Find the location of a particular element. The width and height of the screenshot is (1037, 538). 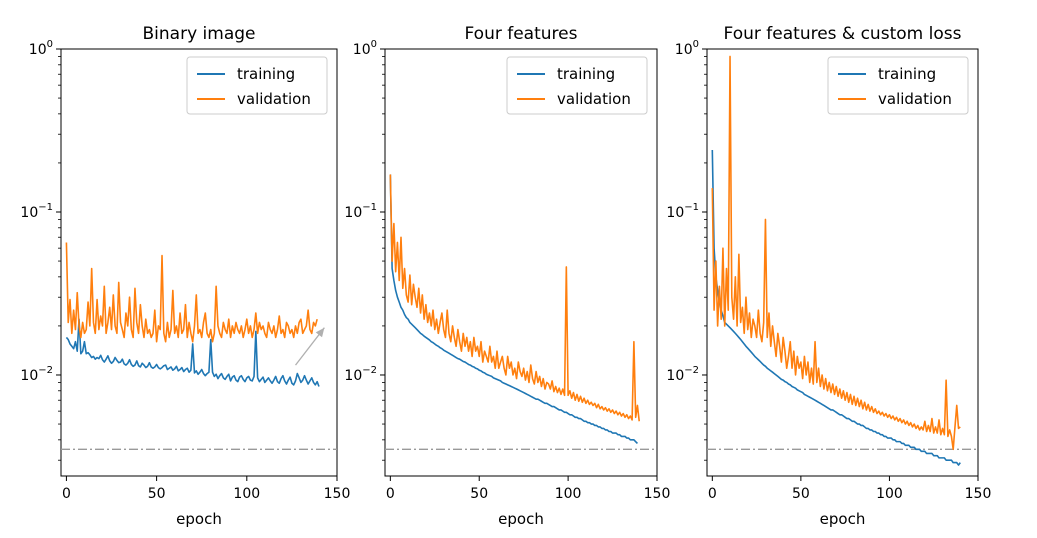

panel-title: Four features & custom loss is located at coordinates (843, 34).